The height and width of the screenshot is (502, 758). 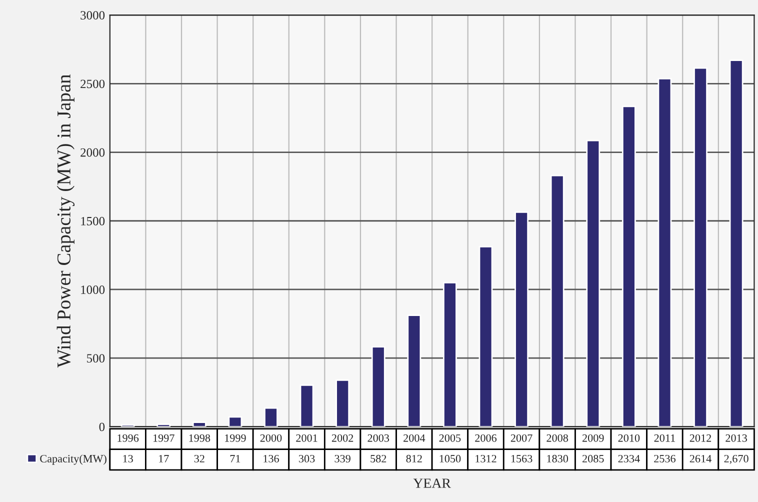 What do you see at coordinates (65, 221) in the screenshot?
I see `y-axis-title: Wind Power Capacity (MW) in Japan` at bounding box center [65, 221].